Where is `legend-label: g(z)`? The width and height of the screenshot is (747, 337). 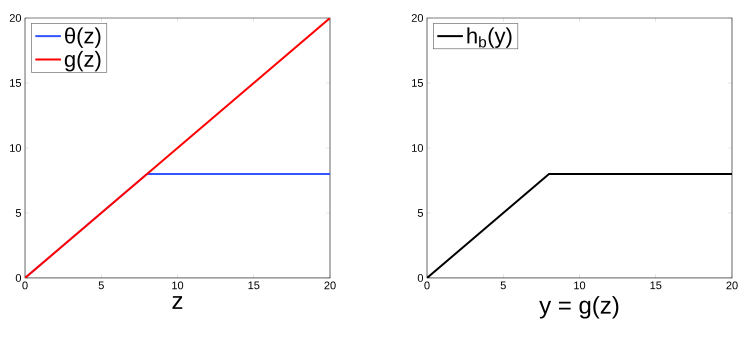 legend-label: g(z) is located at coordinates (82, 61).